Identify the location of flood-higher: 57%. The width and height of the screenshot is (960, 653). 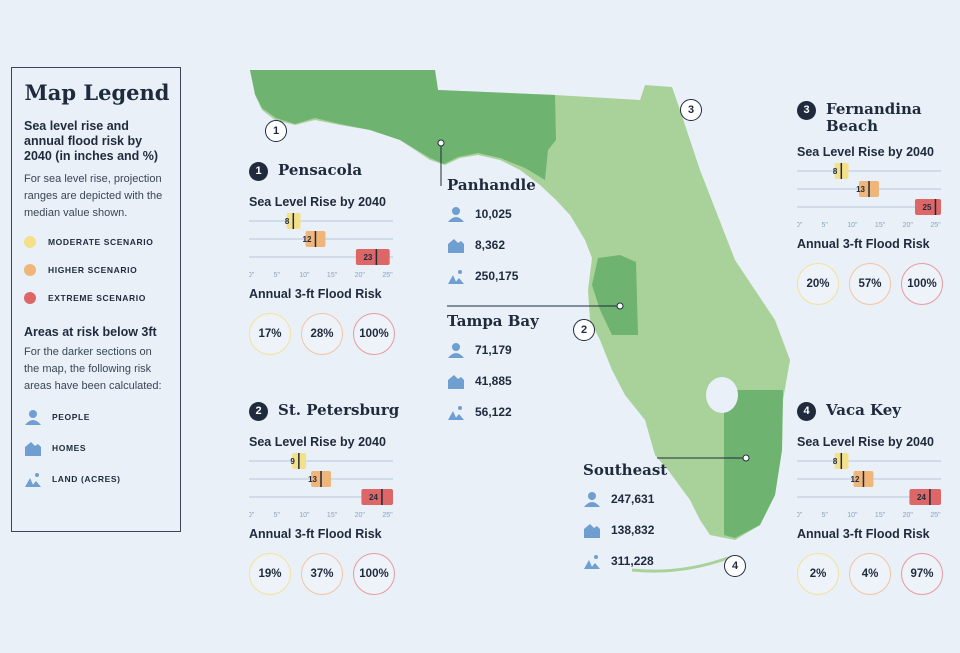
(870, 284).